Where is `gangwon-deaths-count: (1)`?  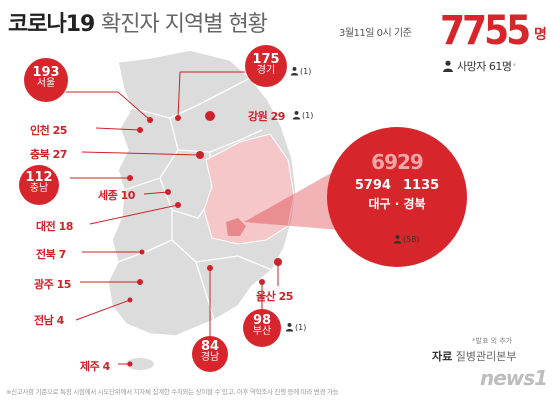 gangwon-deaths-count: (1) is located at coordinates (308, 115).